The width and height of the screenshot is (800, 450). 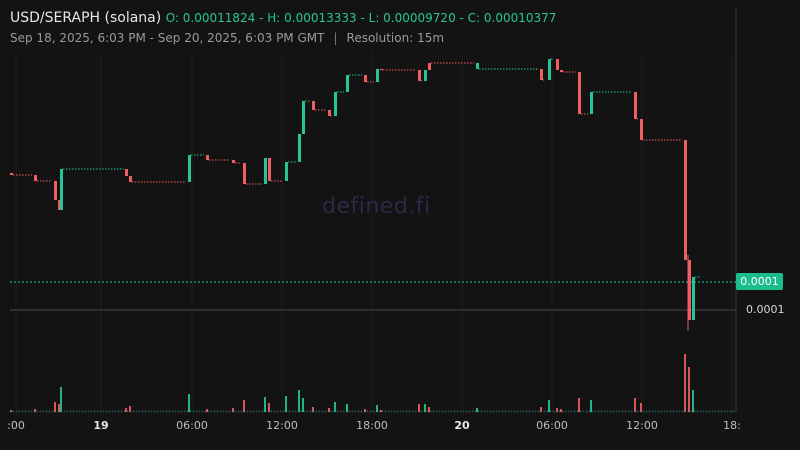 I want to click on x-tick-label: 18:00, so click(x=372, y=425).